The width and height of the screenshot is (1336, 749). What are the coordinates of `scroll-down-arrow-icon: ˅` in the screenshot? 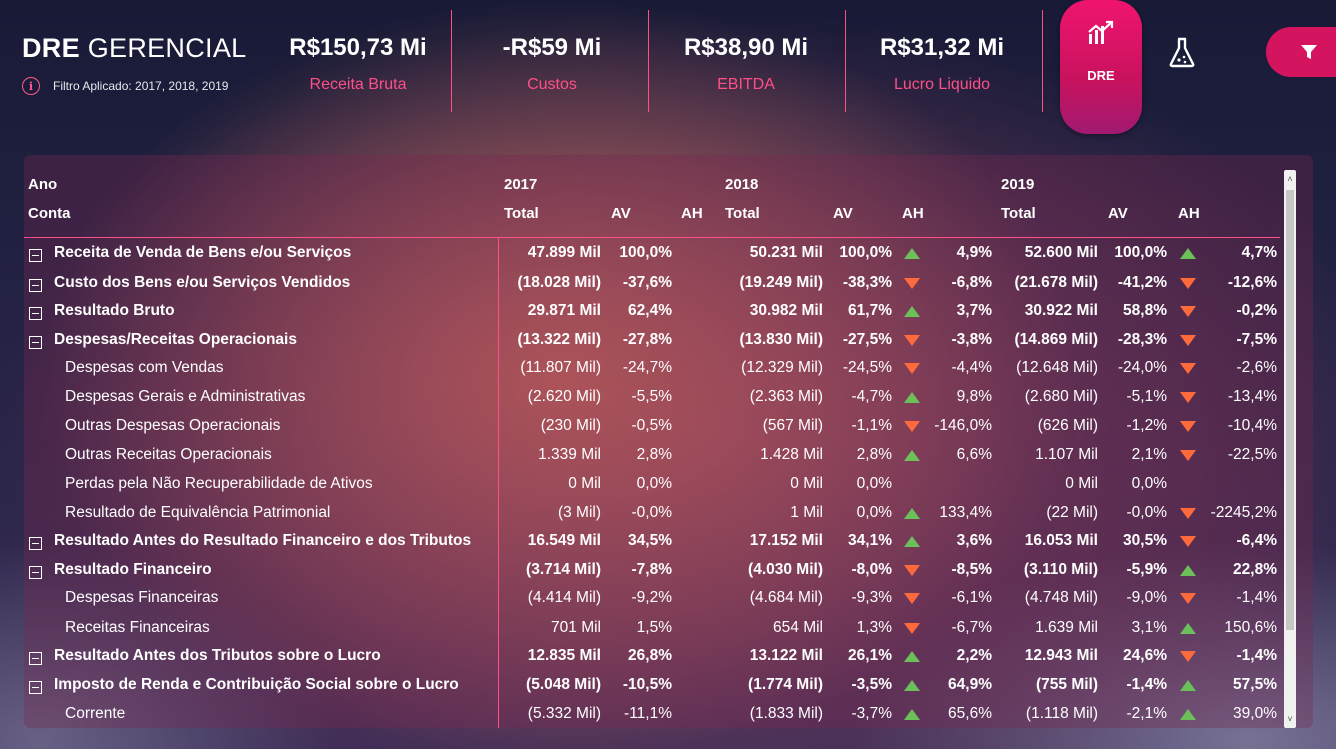 It's located at (1290, 719).